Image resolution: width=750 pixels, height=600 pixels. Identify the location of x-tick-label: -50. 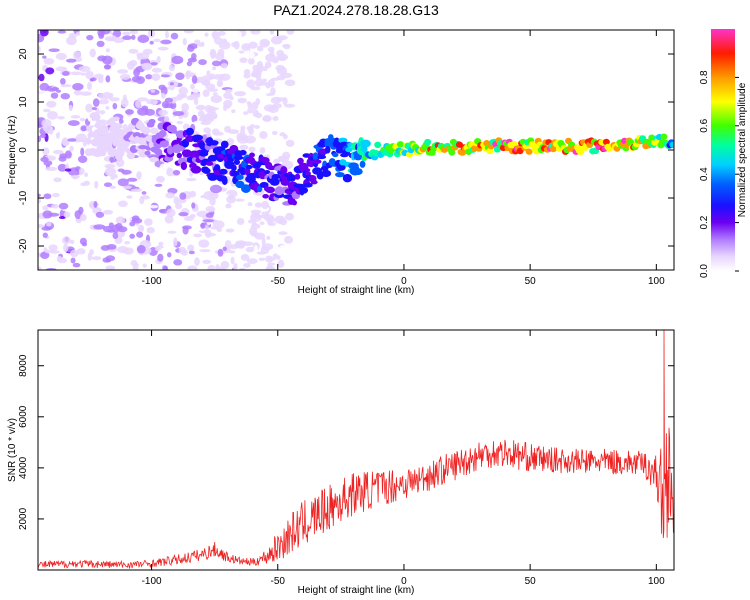
(278, 281).